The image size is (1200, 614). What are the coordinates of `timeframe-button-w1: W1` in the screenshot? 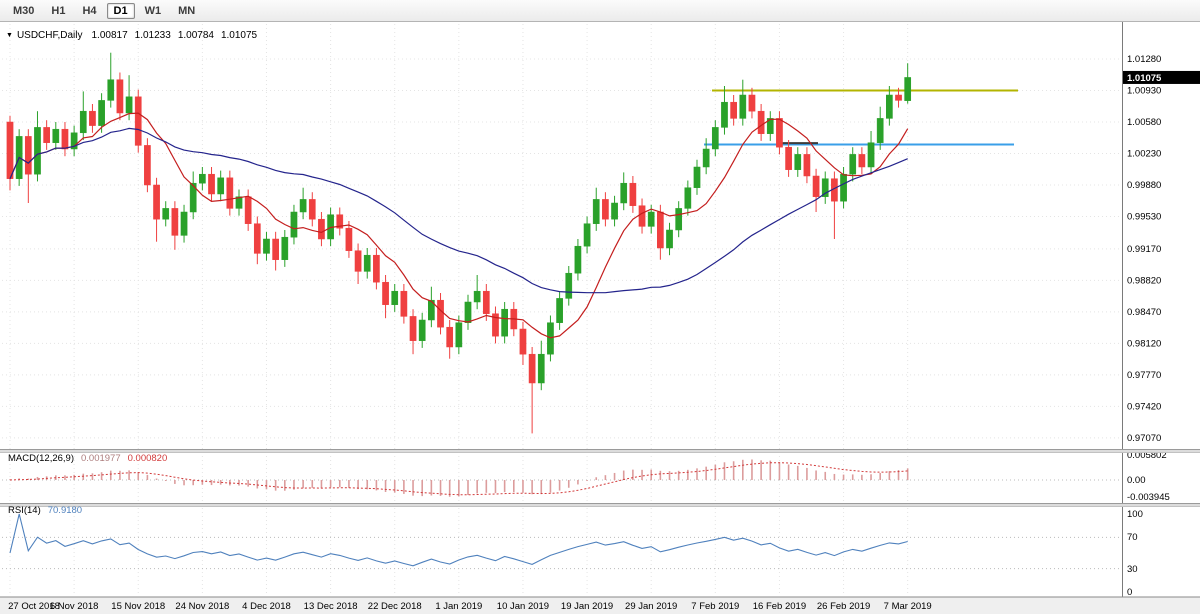 It's located at (153, 10).